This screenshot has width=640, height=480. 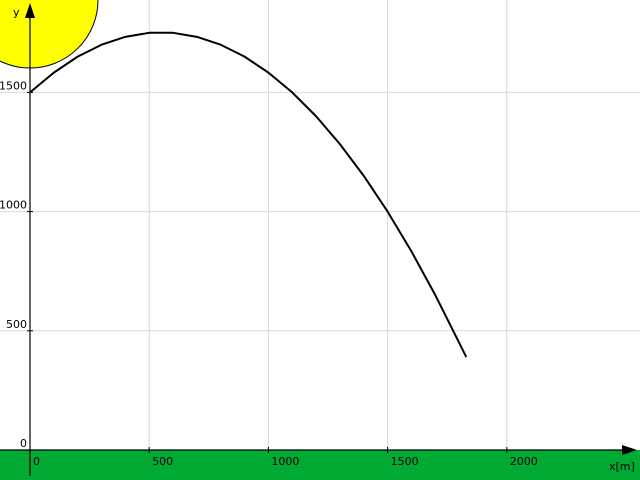 What do you see at coordinates (13, 205) in the screenshot?
I see `y-tick-label: 1000` at bounding box center [13, 205].